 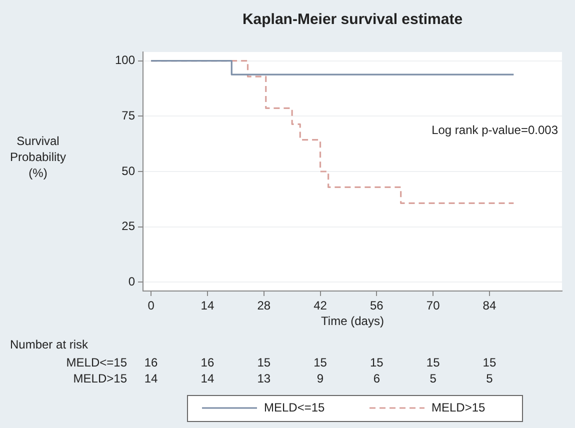 What do you see at coordinates (321, 305) in the screenshot?
I see `x-tick-label: 42` at bounding box center [321, 305].